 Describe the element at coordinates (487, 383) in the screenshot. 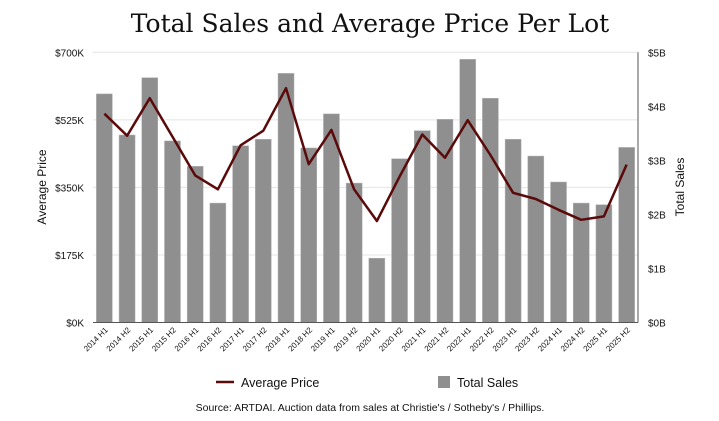

I see `legend-total-sales: Total Sales` at that location.